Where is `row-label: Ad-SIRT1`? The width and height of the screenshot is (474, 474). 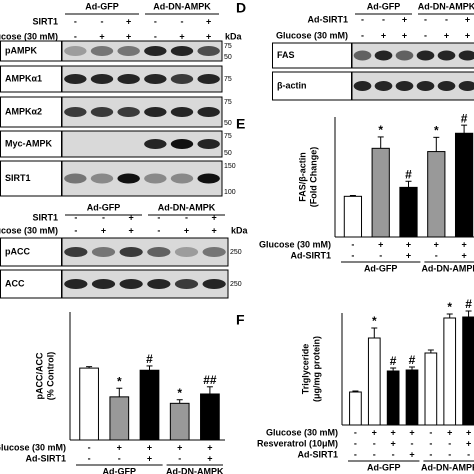 row-label: Ad-SIRT1 is located at coordinates (328, 19).